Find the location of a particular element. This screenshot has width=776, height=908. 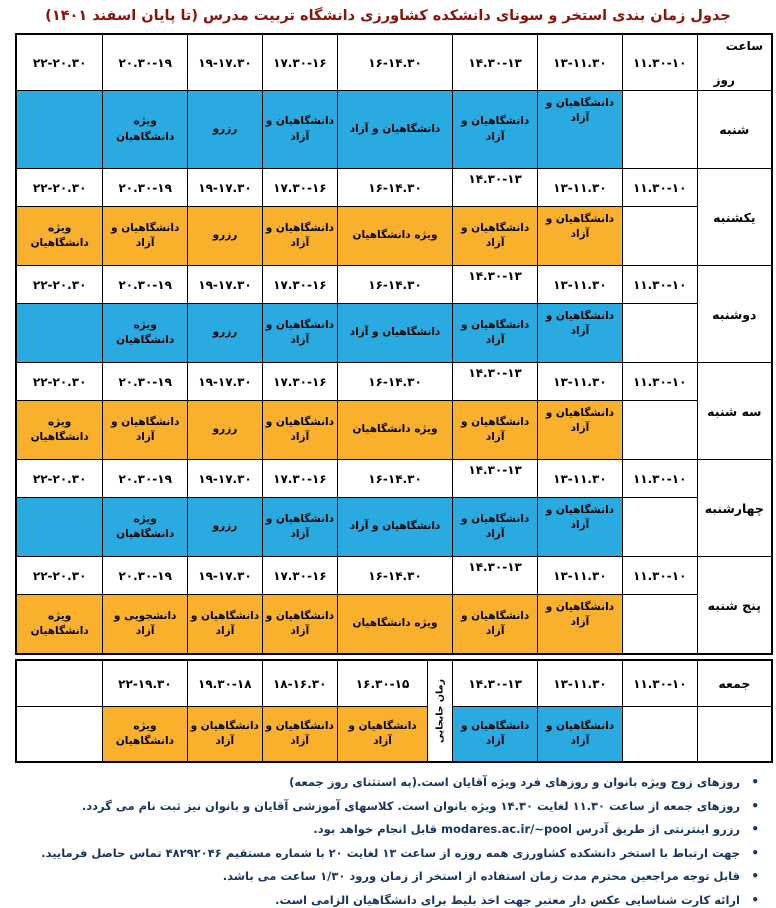

day-cell: شنبه is located at coordinates (734, 129).